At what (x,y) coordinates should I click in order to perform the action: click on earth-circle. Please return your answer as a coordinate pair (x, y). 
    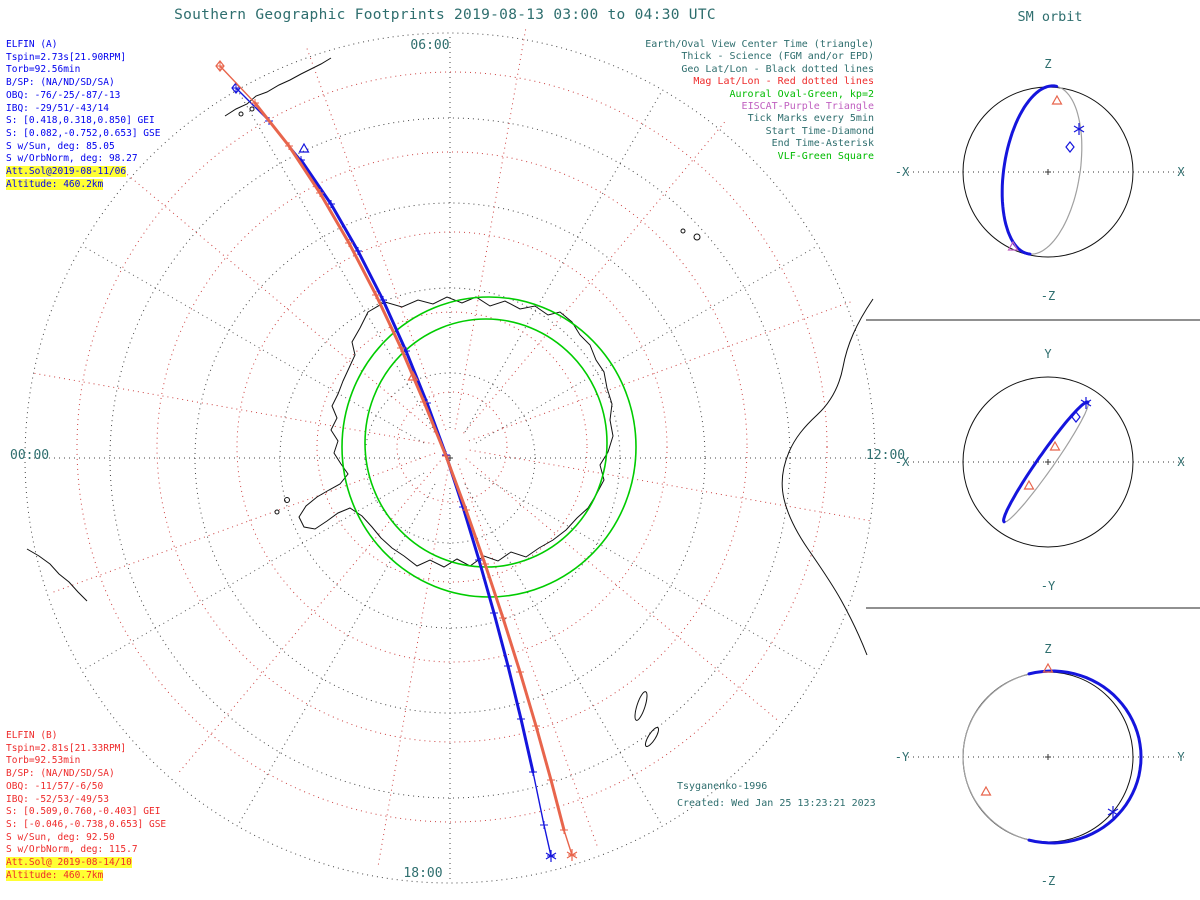
    Looking at the image, I should click on (1048, 462).